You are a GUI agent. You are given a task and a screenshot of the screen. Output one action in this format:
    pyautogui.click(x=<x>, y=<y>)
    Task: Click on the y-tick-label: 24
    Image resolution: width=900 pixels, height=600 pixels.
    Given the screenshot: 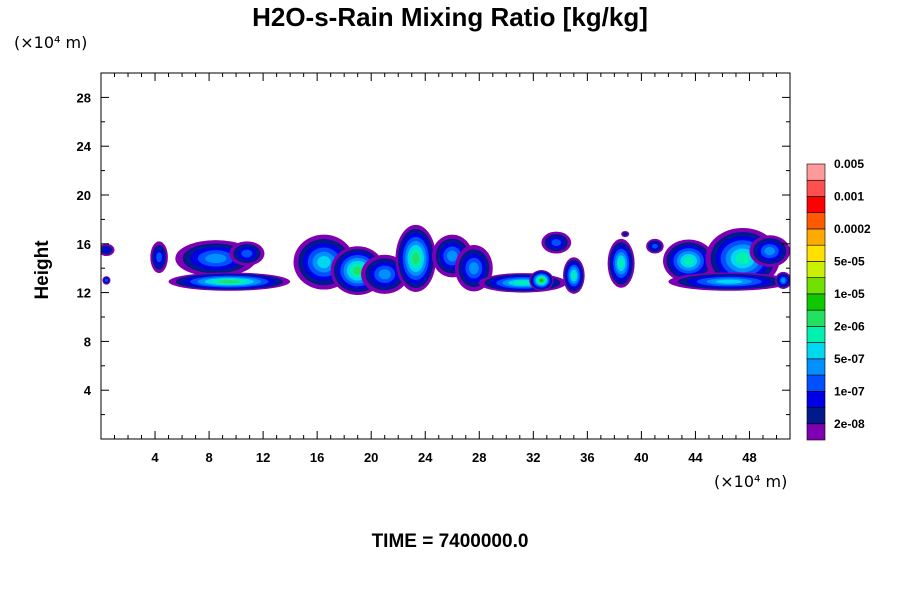 What is the action you would take?
    pyautogui.click(x=84, y=146)
    